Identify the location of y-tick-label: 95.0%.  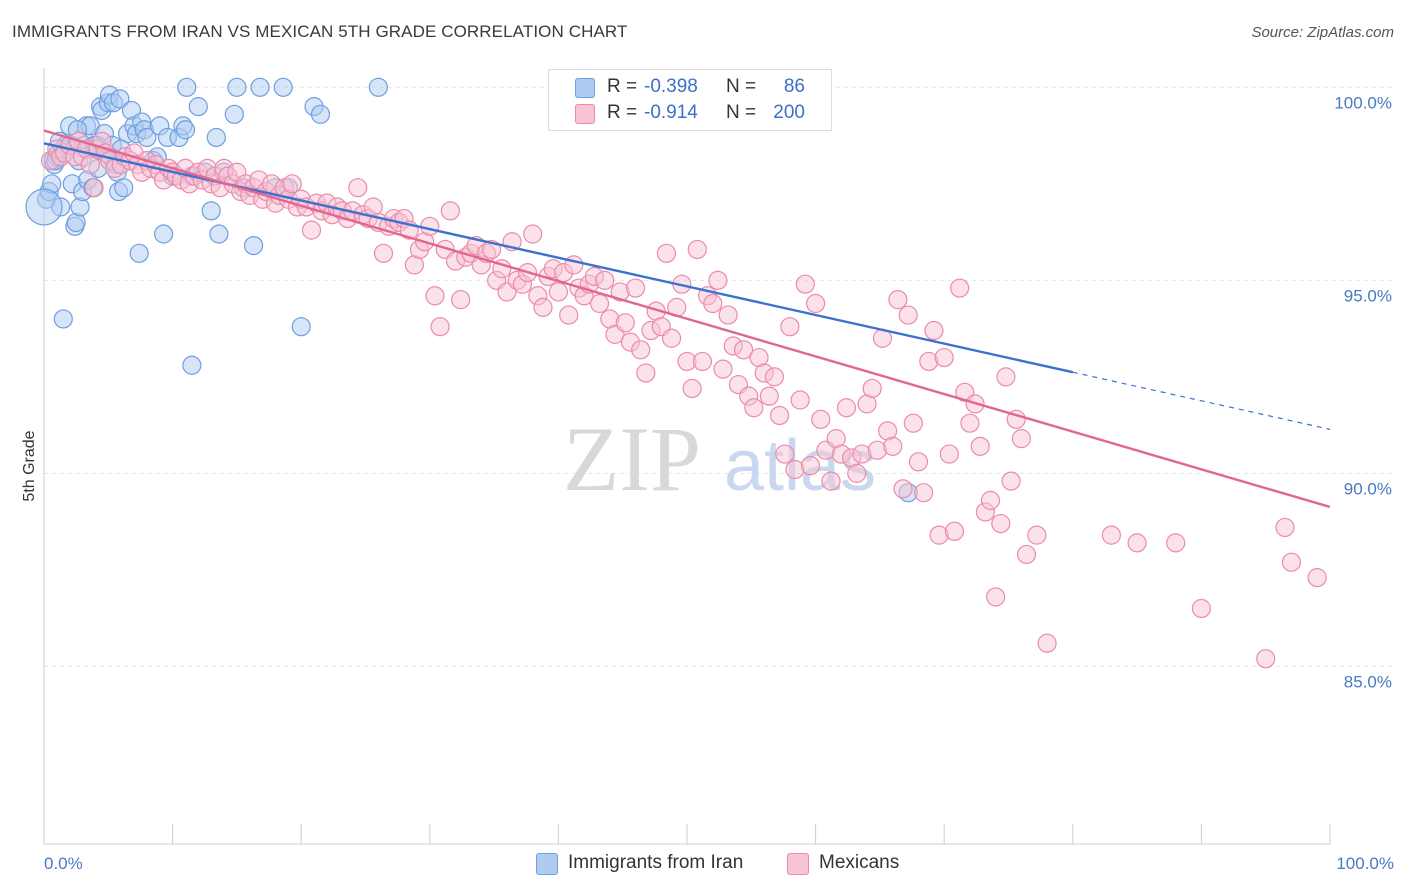
(1368, 295).